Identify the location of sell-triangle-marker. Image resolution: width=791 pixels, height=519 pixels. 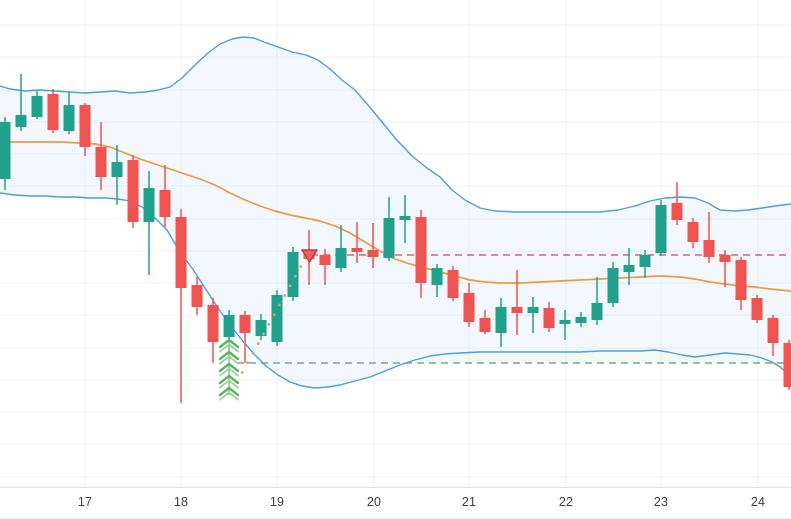
(309, 256).